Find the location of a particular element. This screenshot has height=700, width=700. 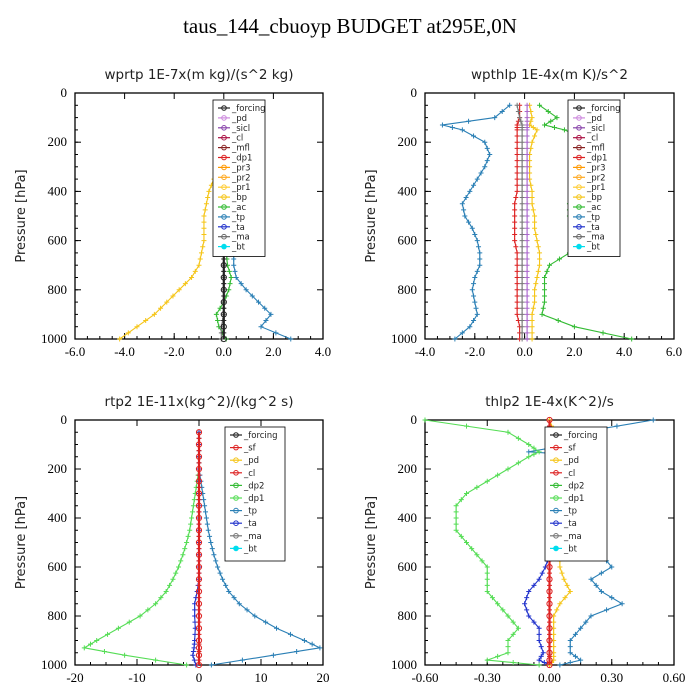

panel-title: wpthlp 1E-4x(m K)/s^2 is located at coordinates (549, 75).